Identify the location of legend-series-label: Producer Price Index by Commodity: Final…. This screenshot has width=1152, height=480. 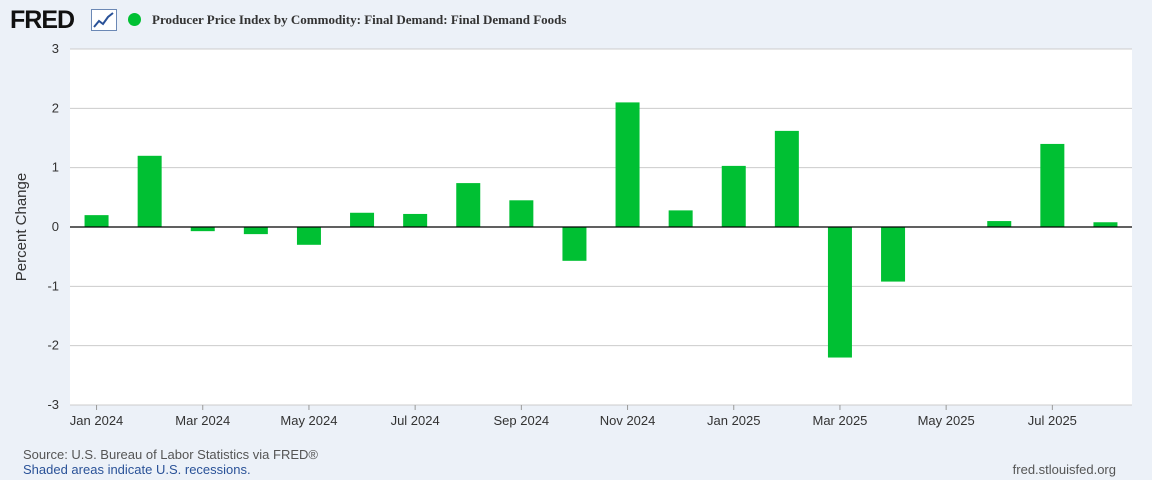
(359, 19).